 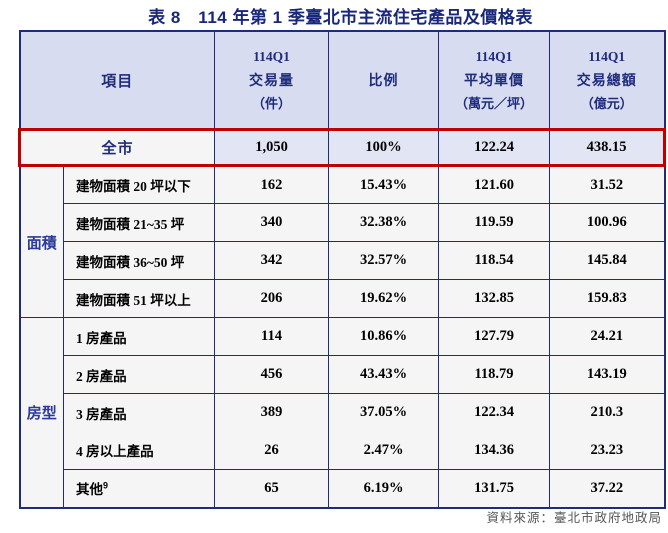 I want to click on column-header-ratio: 比例, so click(x=384, y=80).